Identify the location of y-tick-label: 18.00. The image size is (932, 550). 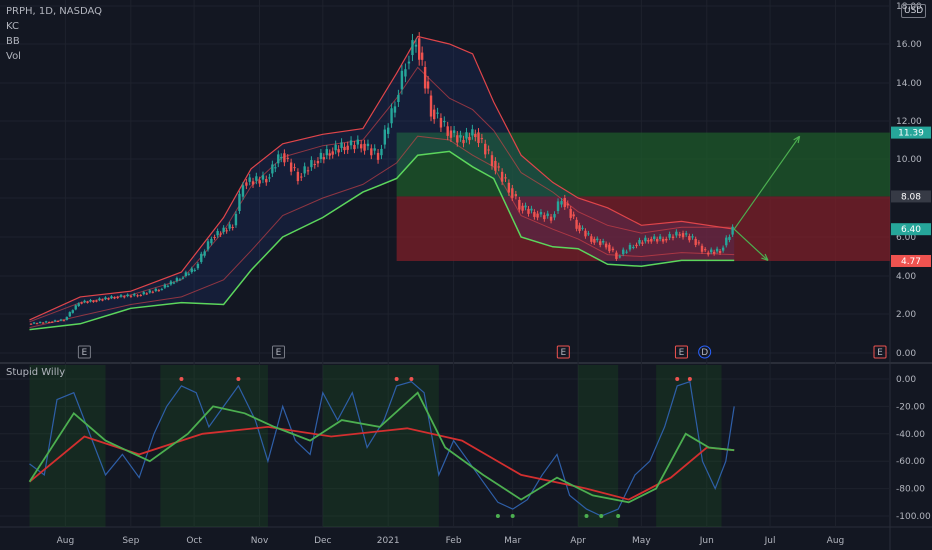
(909, 7).